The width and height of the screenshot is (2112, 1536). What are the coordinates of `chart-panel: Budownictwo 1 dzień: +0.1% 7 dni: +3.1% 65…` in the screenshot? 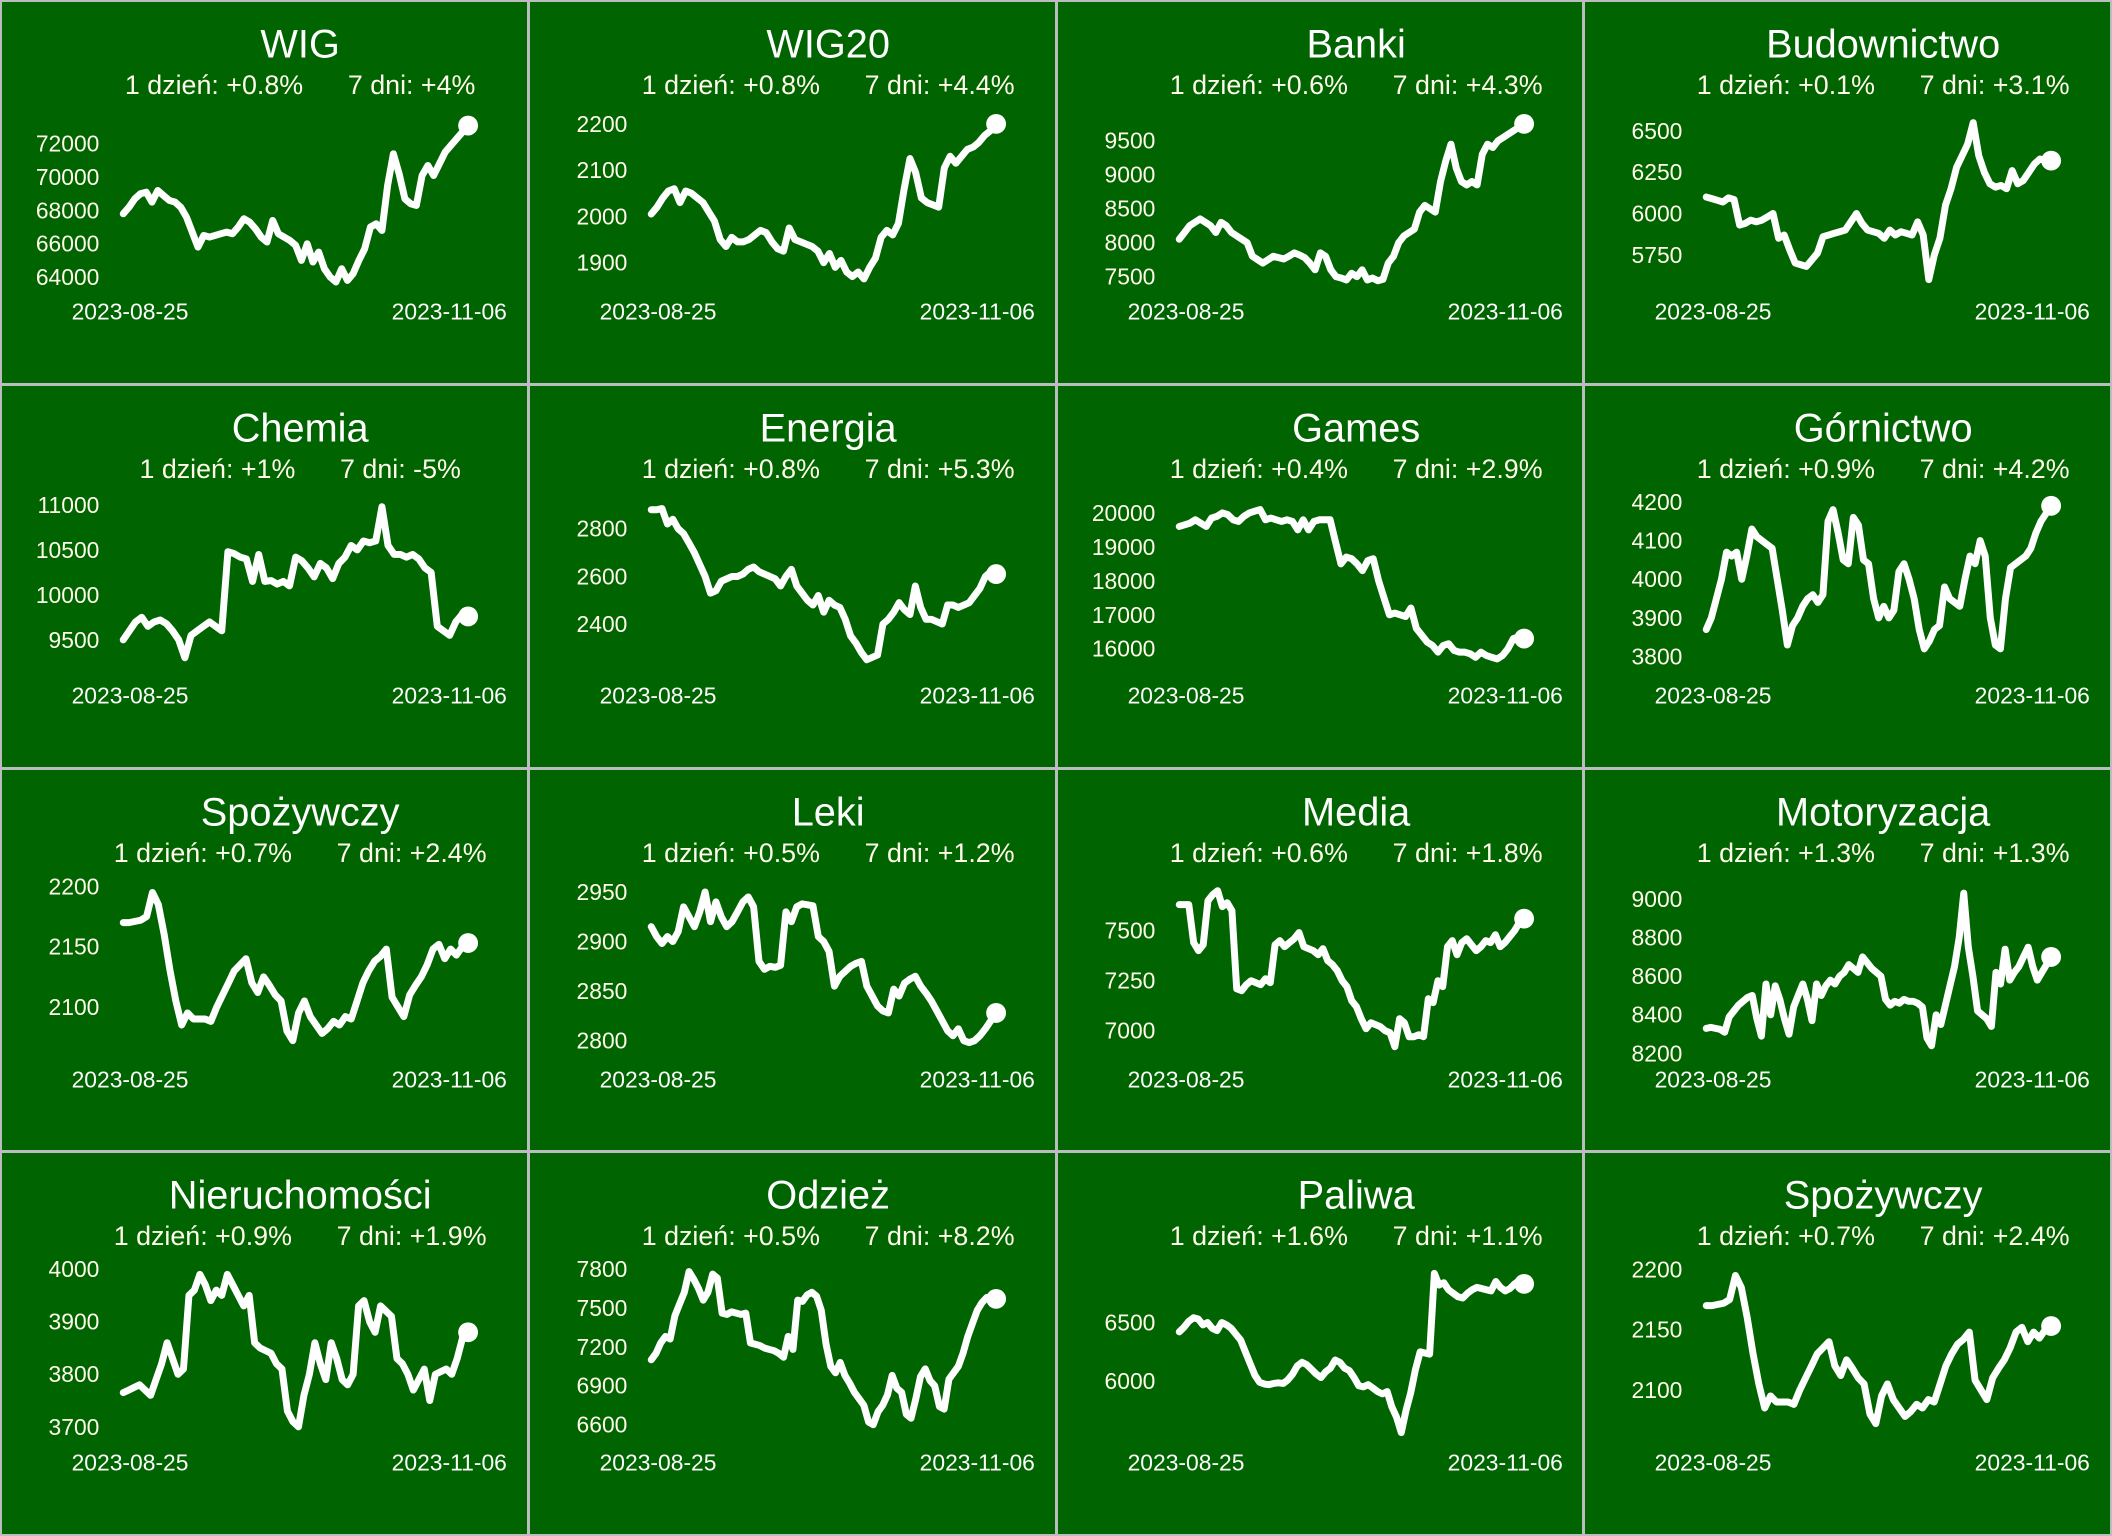 It's located at (1847, 192).